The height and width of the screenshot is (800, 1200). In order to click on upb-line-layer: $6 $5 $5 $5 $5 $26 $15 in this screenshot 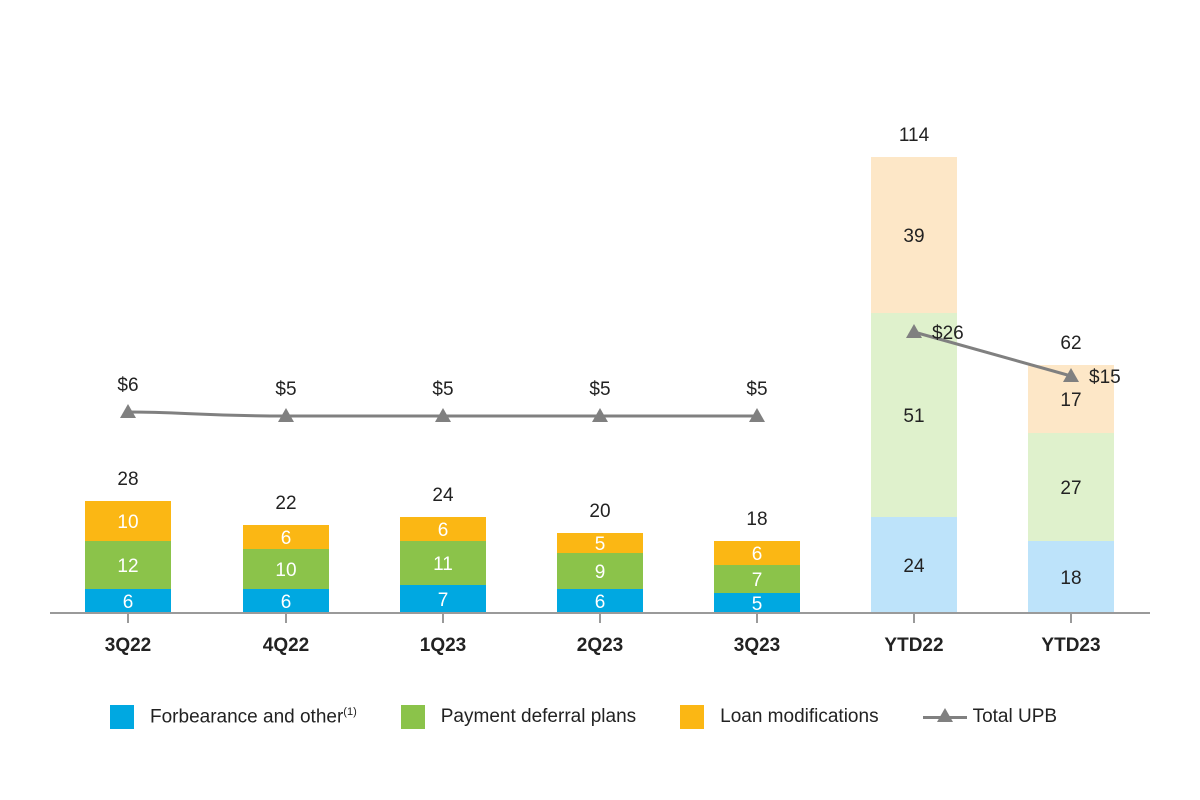, I will do `click(619, 372)`.